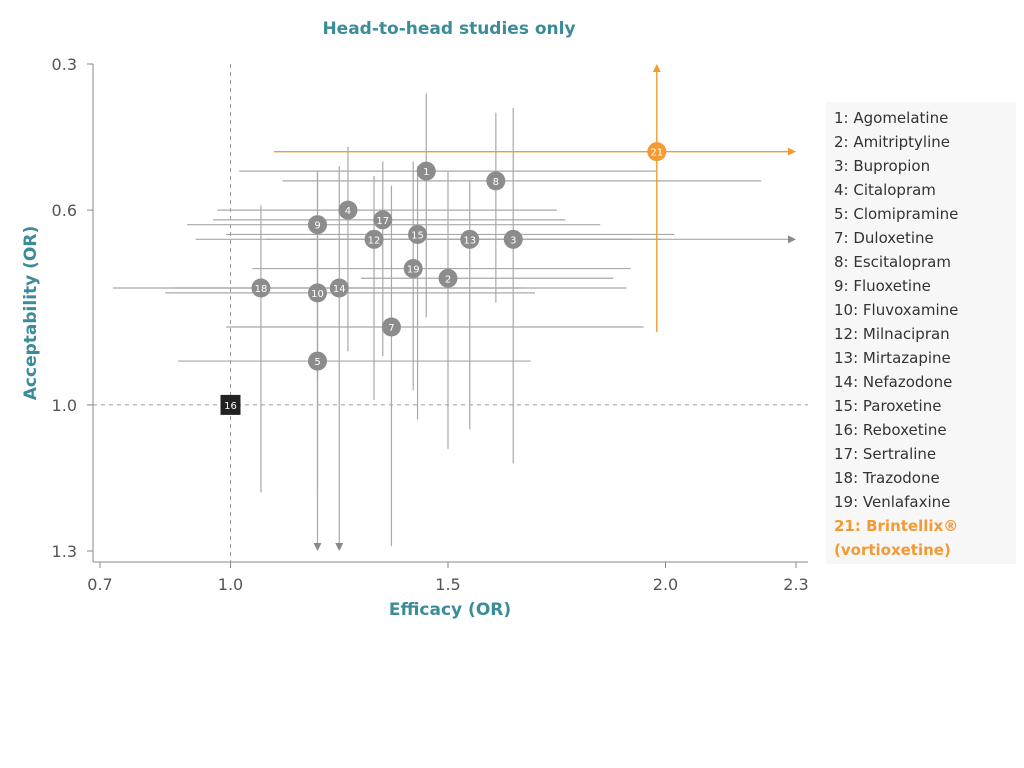 This screenshot has width=1024, height=768. What do you see at coordinates (64, 64) in the screenshot?
I see `y-tick-label: 0.3` at bounding box center [64, 64].